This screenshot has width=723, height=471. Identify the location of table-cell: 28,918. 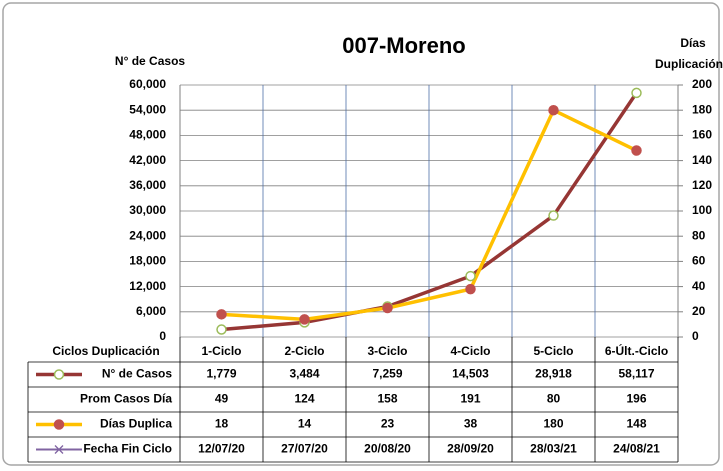
(553, 374).